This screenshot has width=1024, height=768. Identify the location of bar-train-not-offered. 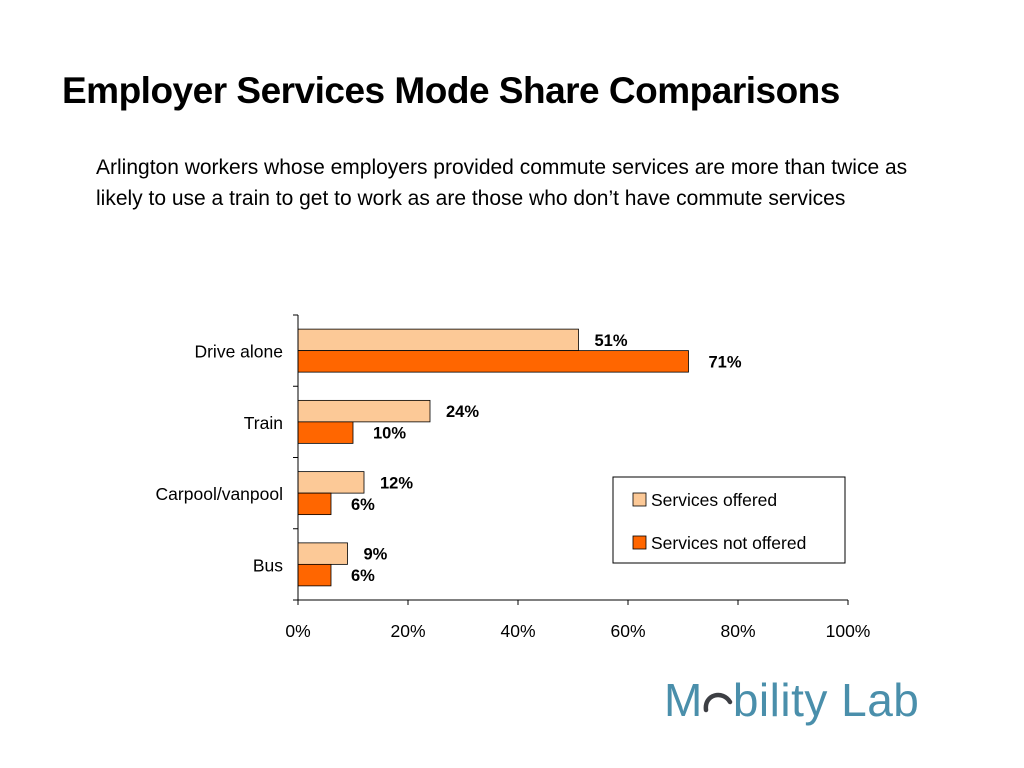
(325, 432).